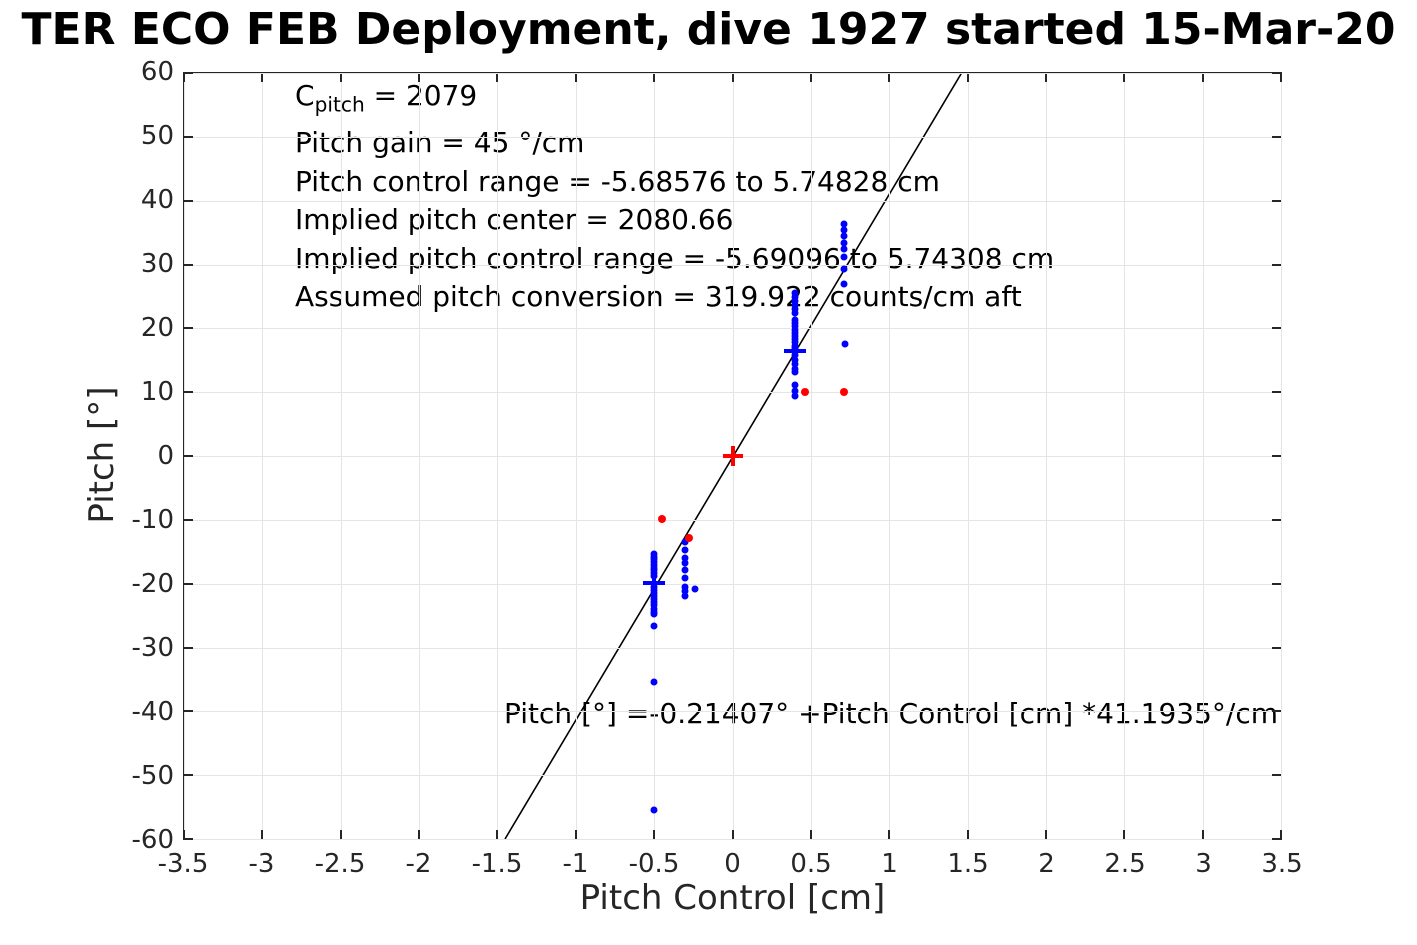  What do you see at coordinates (157, 136) in the screenshot?
I see `y-tick-label: 50` at bounding box center [157, 136].